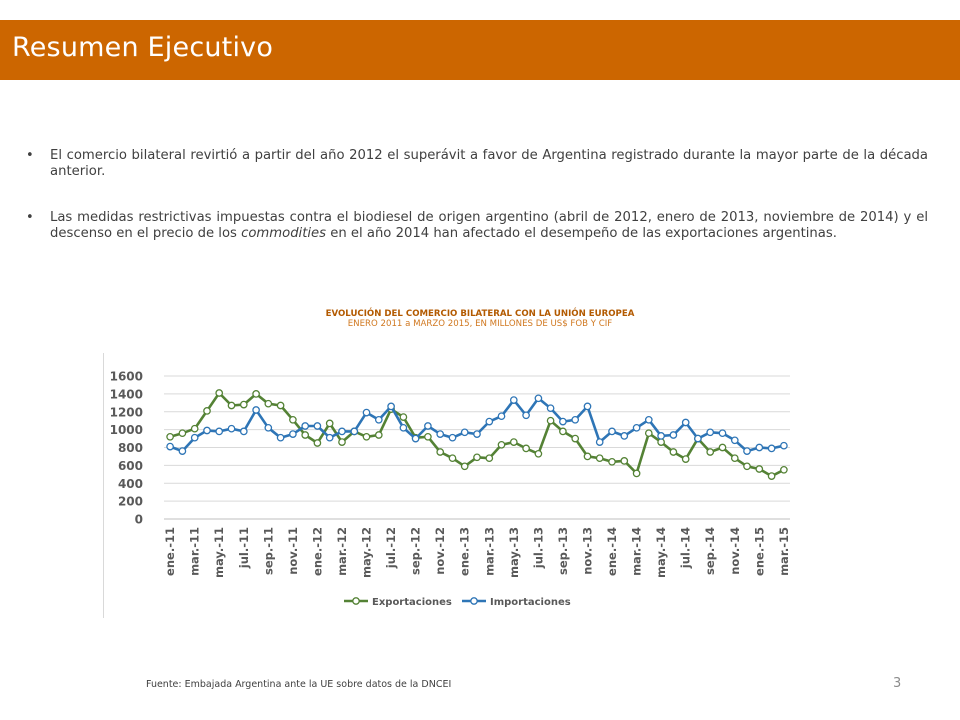 The height and width of the screenshot is (720, 960). What do you see at coordinates (317, 551) in the screenshot?
I see `x-tick-label: ene.-12` at bounding box center [317, 551].